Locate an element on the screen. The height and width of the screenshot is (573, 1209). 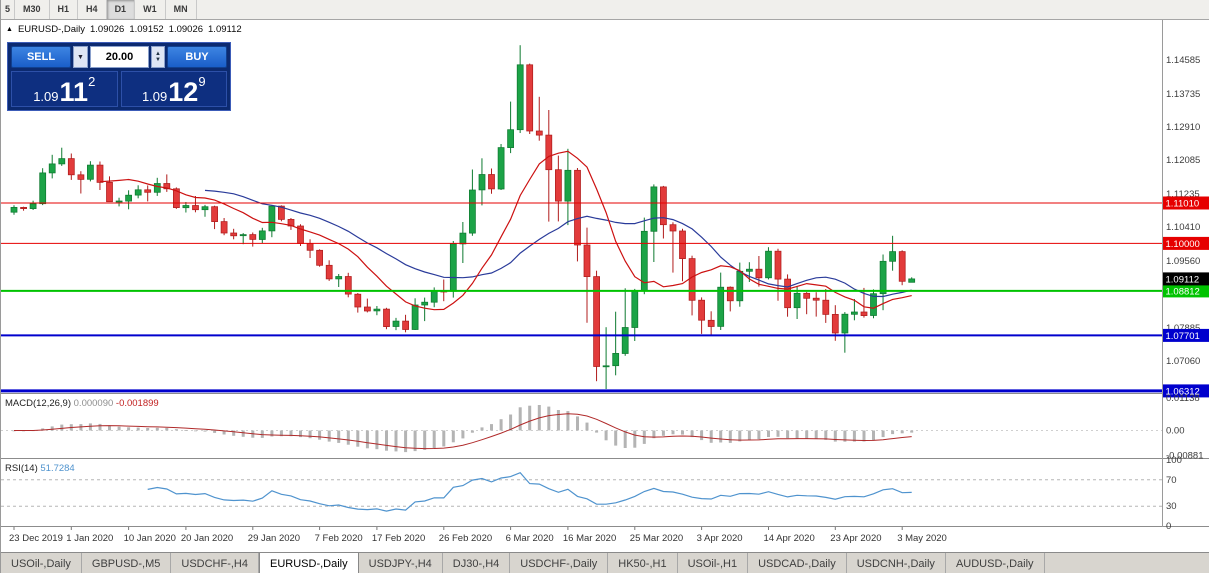
tab-usoil-h1: USOil-,H1 is located at coordinates (713, 563).